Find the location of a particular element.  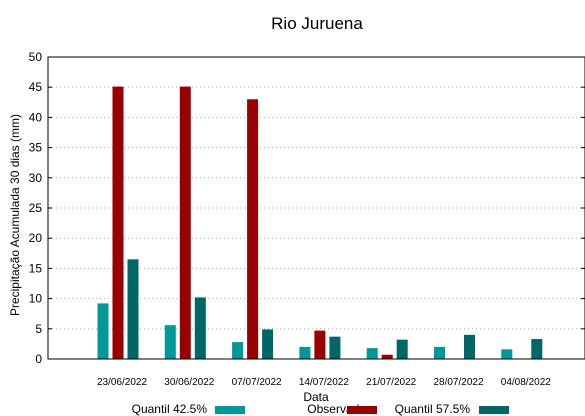

legend: Quantil 42.5% Observado Quantil 57.5% is located at coordinates (320, 409).